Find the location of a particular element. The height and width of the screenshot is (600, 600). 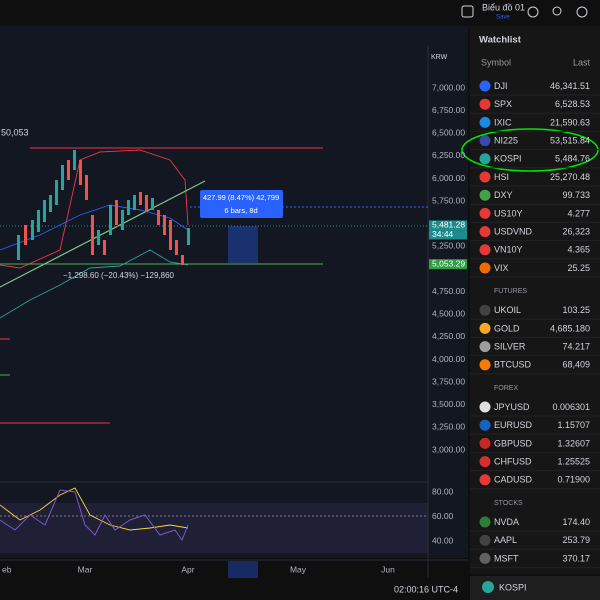

last-price: 1.32607 is located at coordinates (573, 443).